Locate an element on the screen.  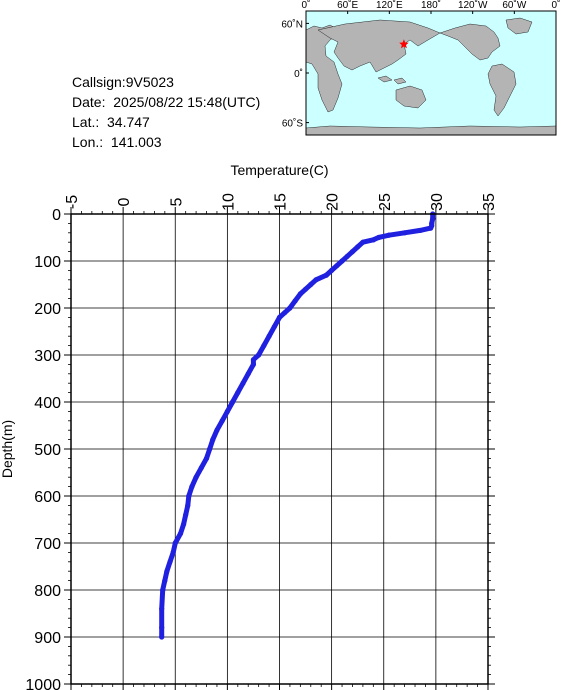
map-ticks is located at coordinates (431, 67).